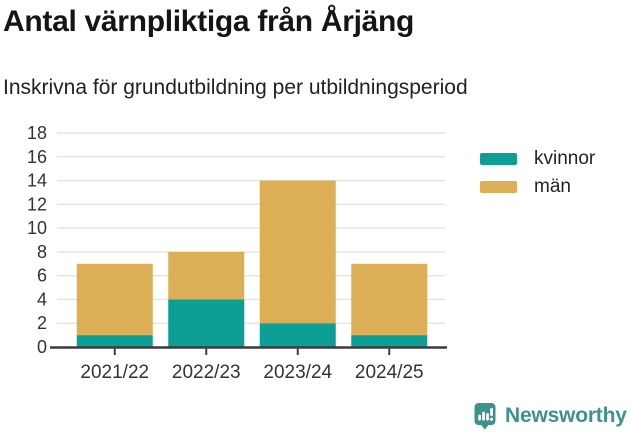  Describe the element at coordinates (566, 415) in the screenshot. I see `brand-name: Newsworthy` at that location.